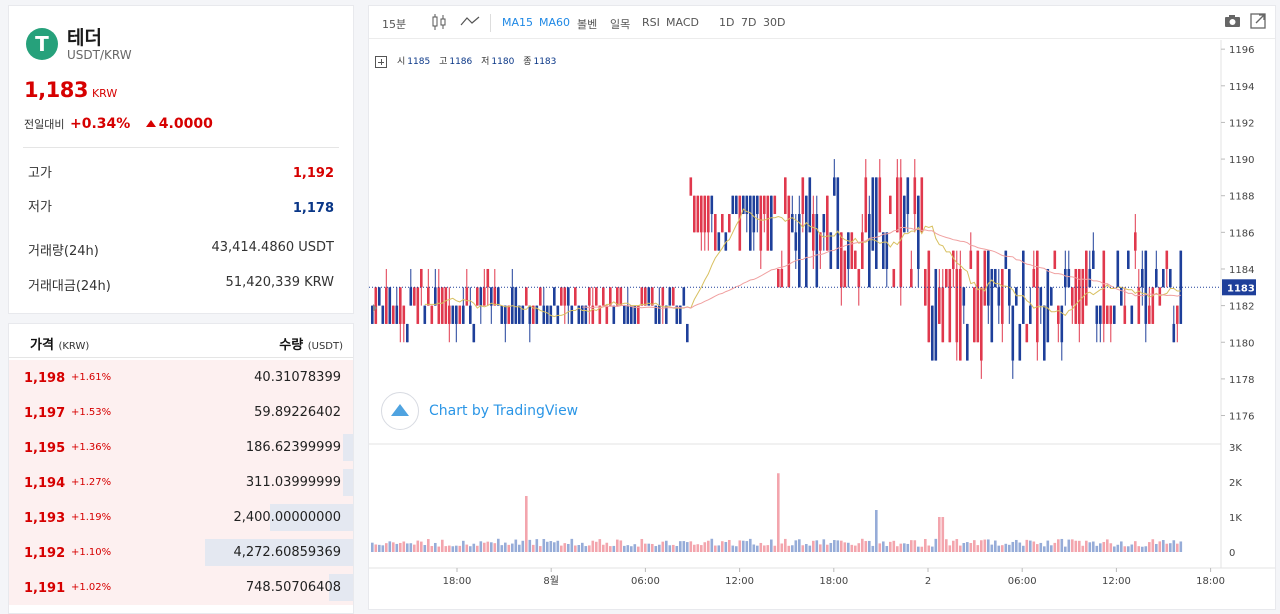 The height and width of the screenshot is (614, 1280). What do you see at coordinates (682, 22) in the screenshot?
I see `macd-toggle: MACD` at bounding box center [682, 22].